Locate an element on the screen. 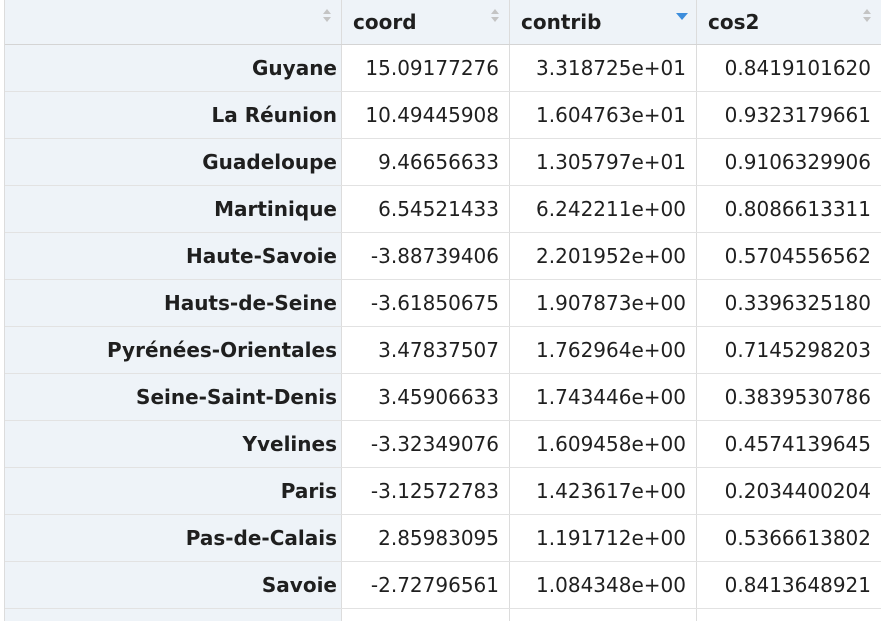  cell-cos2: 0.9323179661 is located at coordinates (797, 115).